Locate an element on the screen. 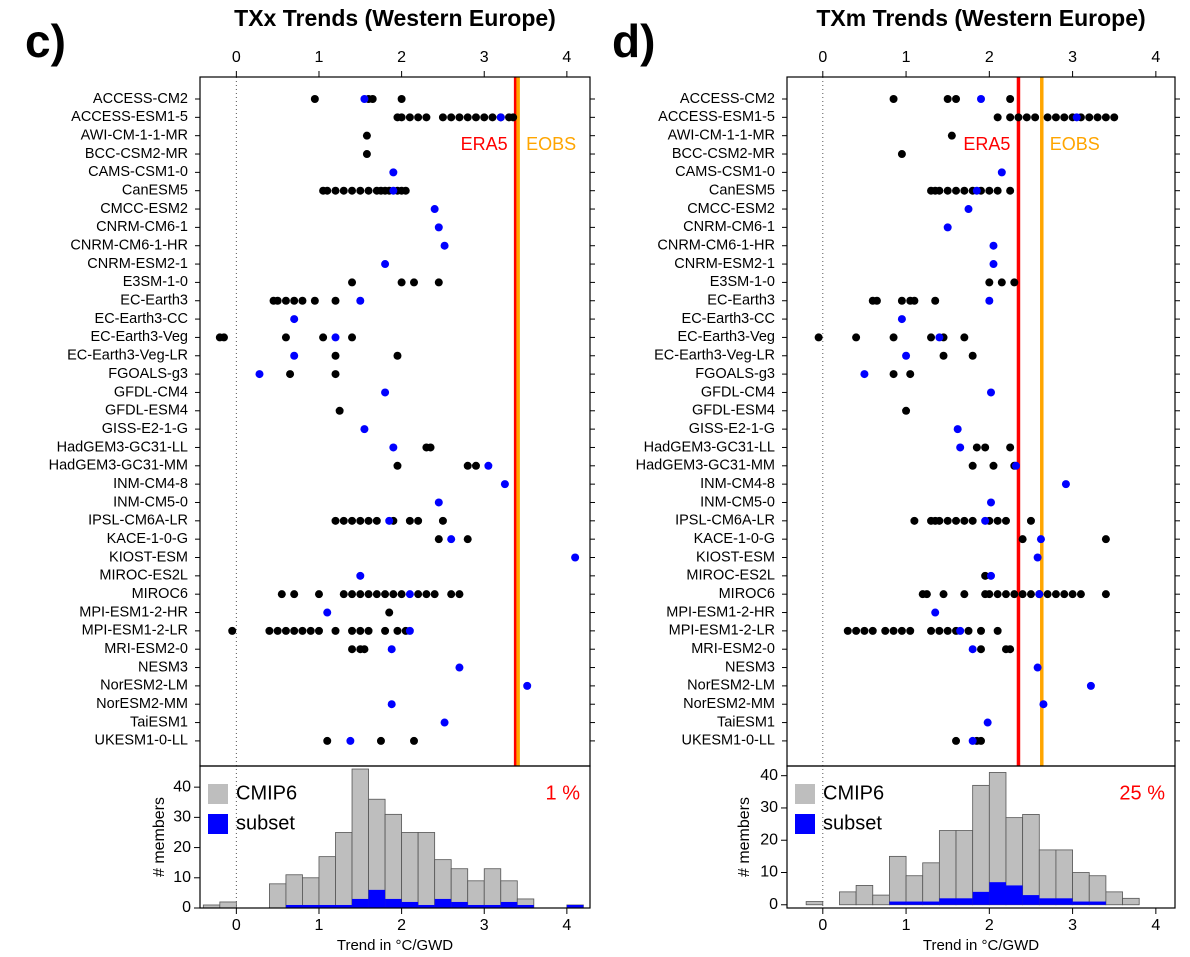 This screenshot has width=1190, height=957. y-tick-label: 0 is located at coordinates (186, 907).